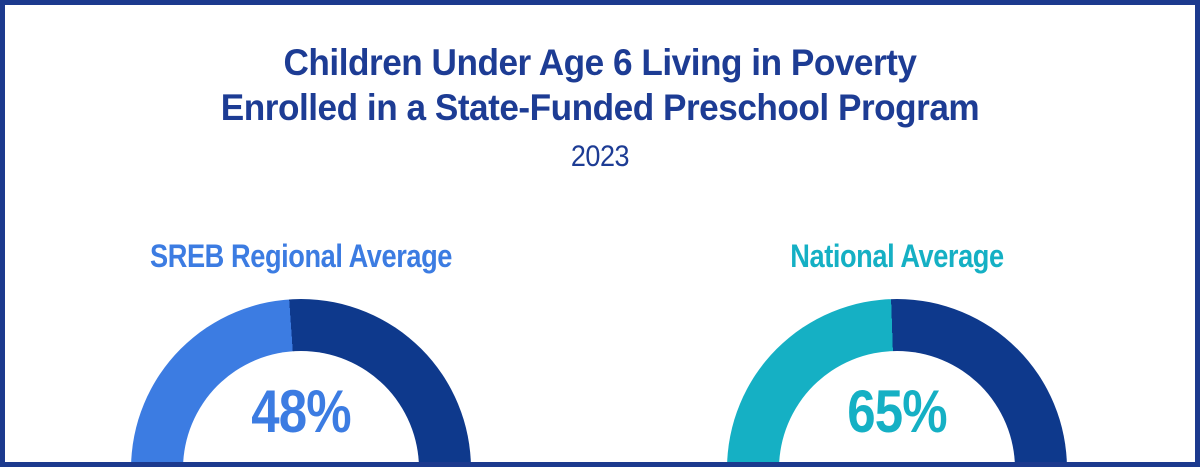  What do you see at coordinates (600, 156) in the screenshot?
I see `chart-year: 2023` at bounding box center [600, 156].